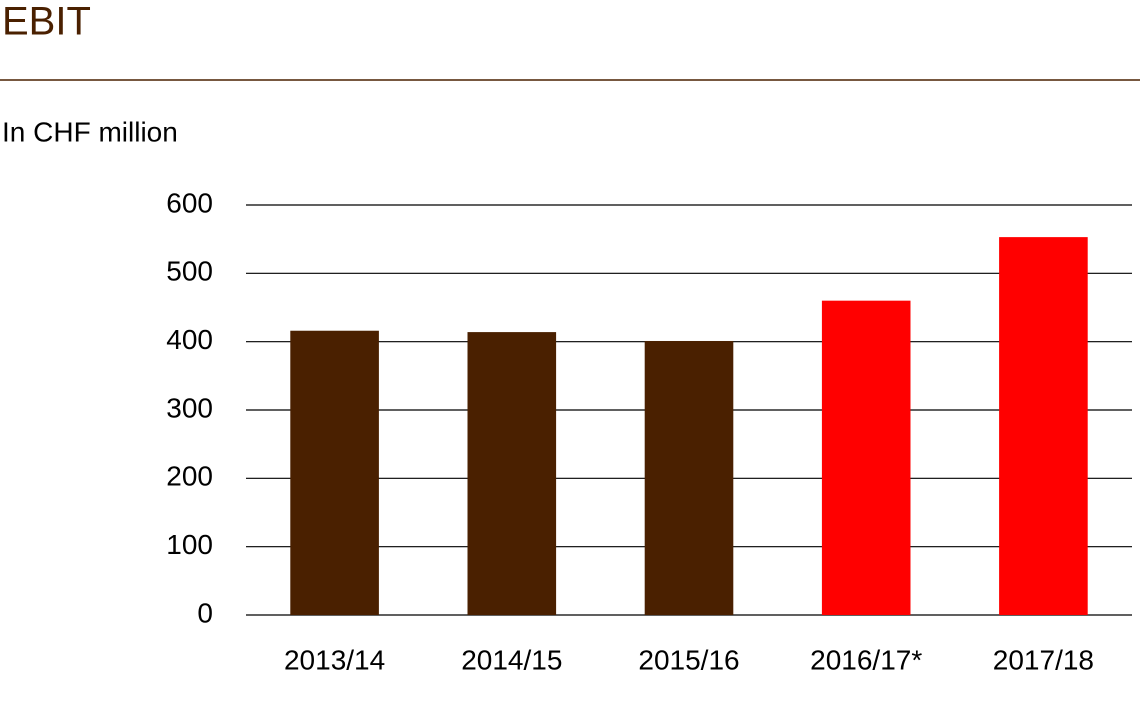 This screenshot has height=719, width=1140. Describe the element at coordinates (205, 612) in the screenshot. I see `y-tick-label: 0` at that location.